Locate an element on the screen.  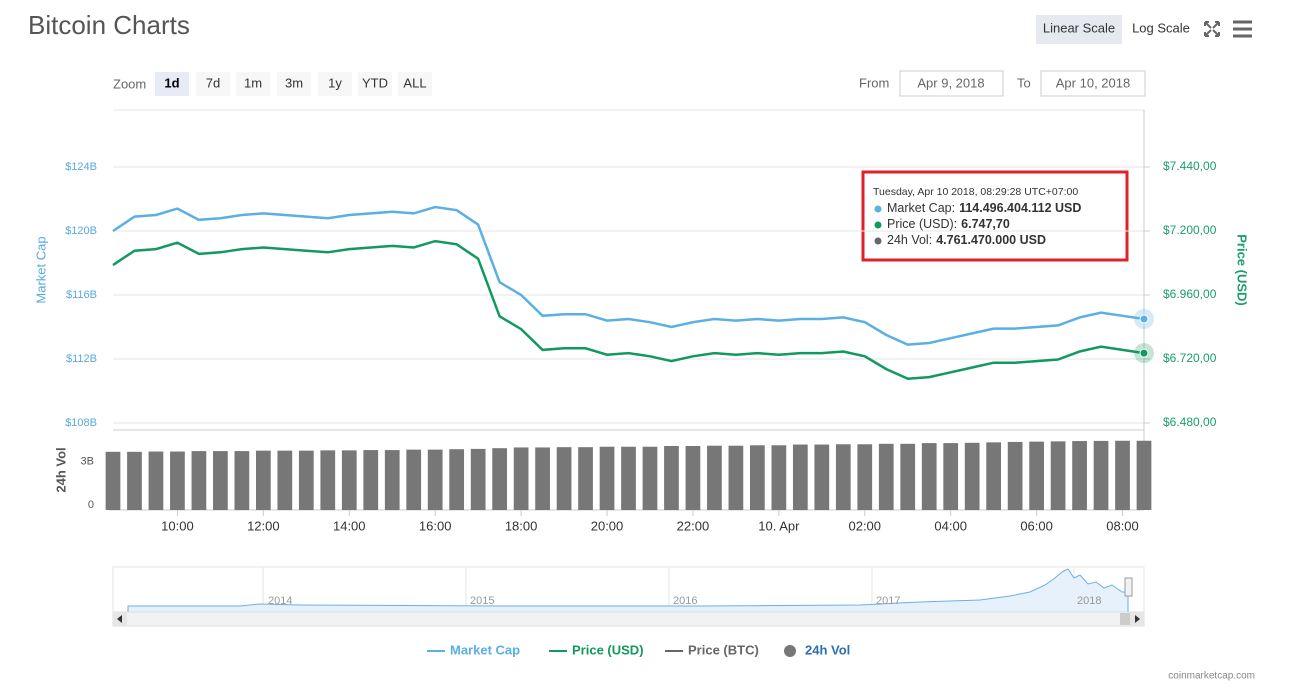
from-input is located at coordinates (951, 83).